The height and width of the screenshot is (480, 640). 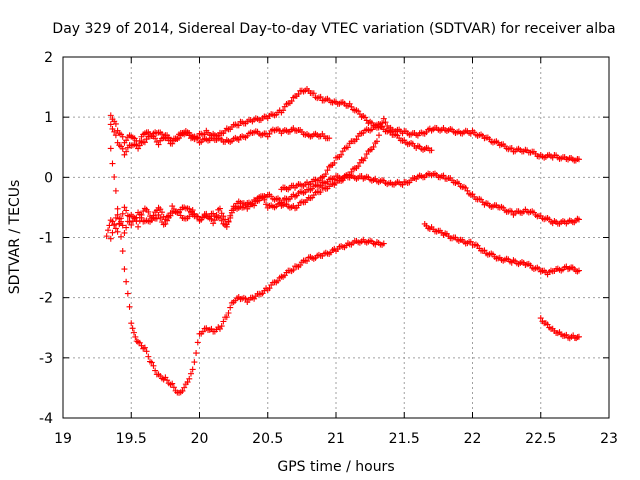 I want to click on series-track-G, so click(x=559, y=328).